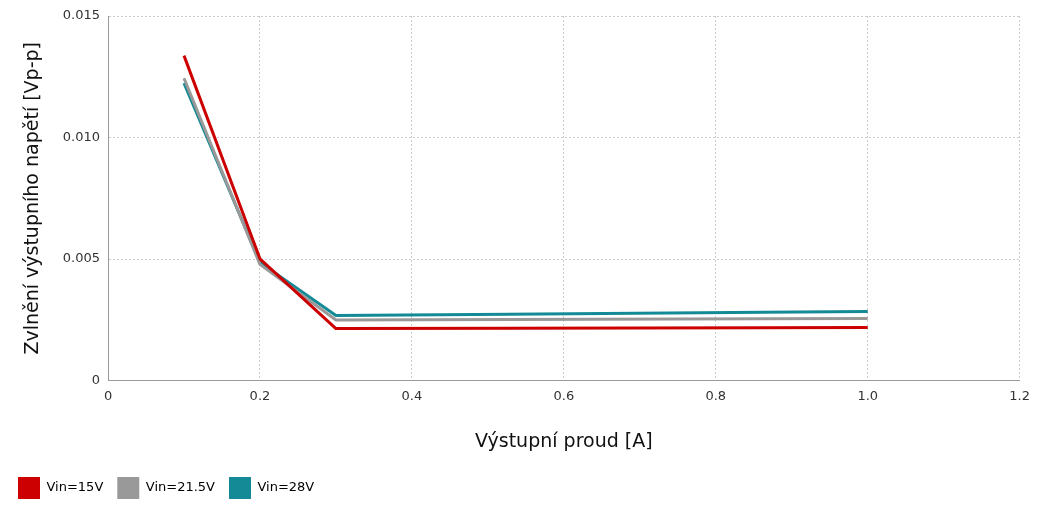 This screenshot has height=513, width=1038. What do you see at coordinates (180, 487) in the screenshot?
I see `legend-label: Vin=21.5V` at bounding box center [180, 487].